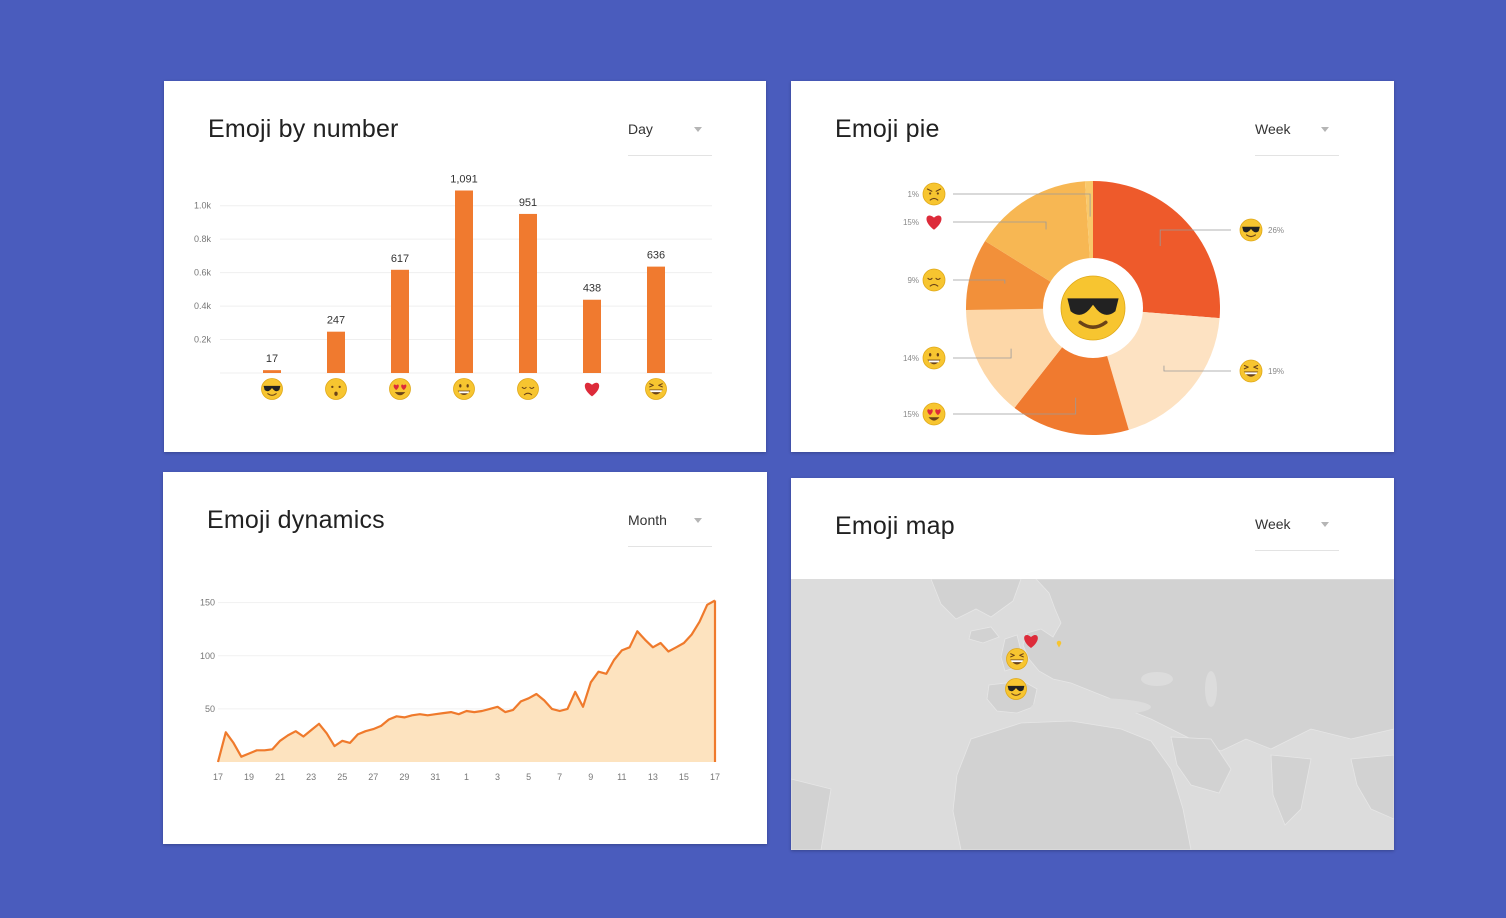  I want to click on bar-value-label: 438, so click(592, 289).